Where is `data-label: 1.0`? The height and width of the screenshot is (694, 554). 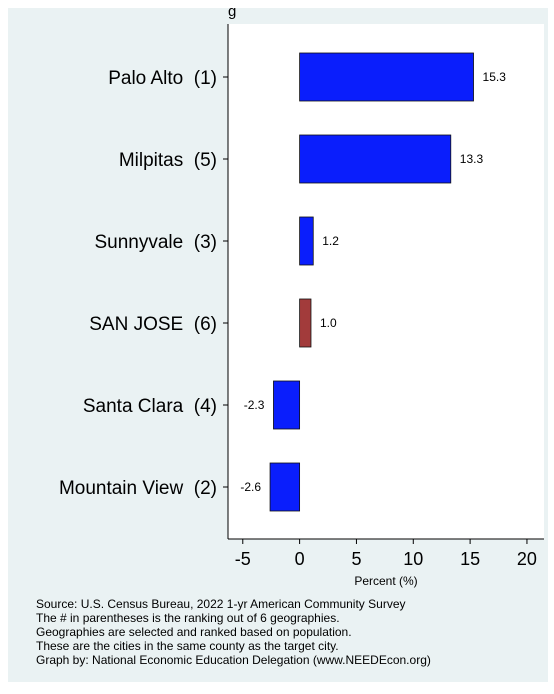
data-label: 1.0 is located at coordinates (328, 323).